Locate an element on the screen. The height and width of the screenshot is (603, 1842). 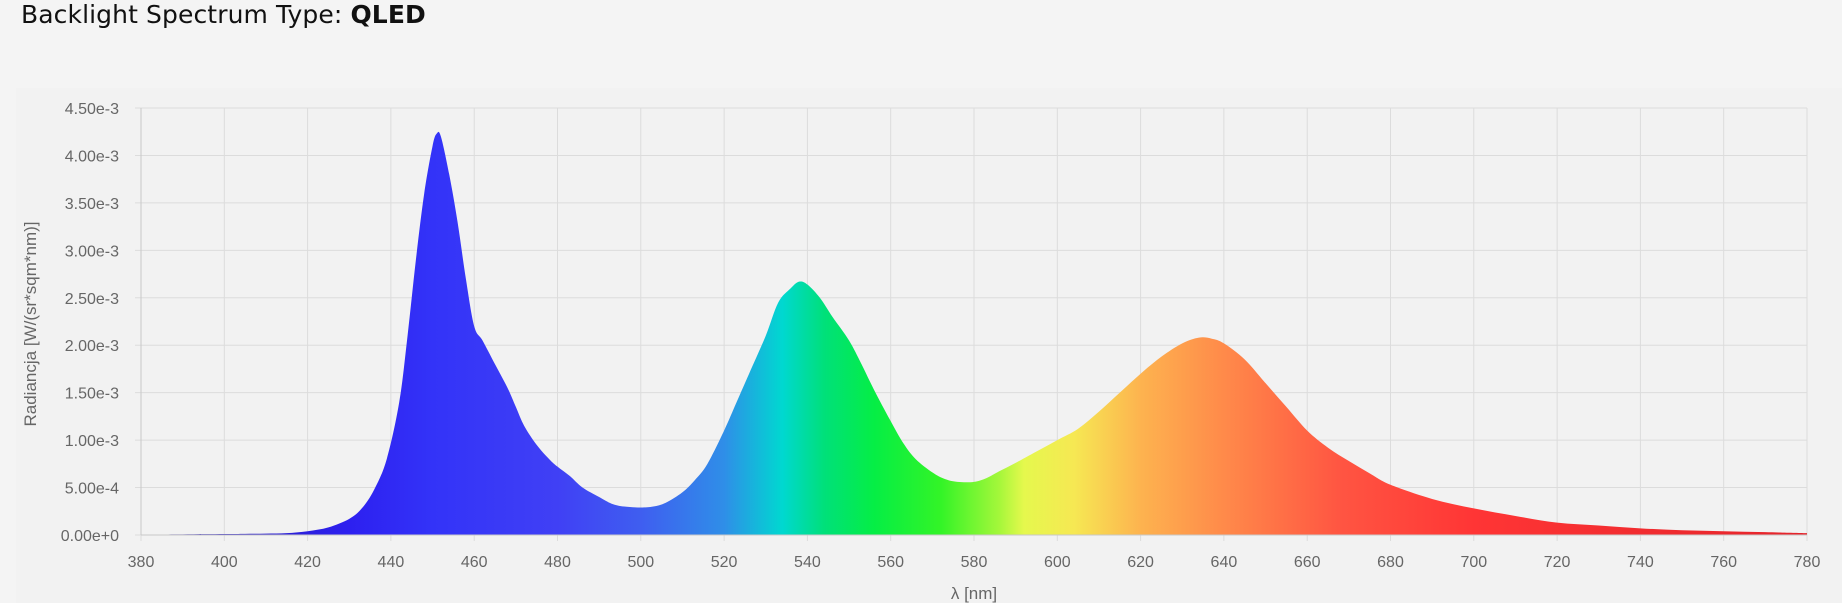
x-tick-label: 420 is located at coordinates (307, 562).